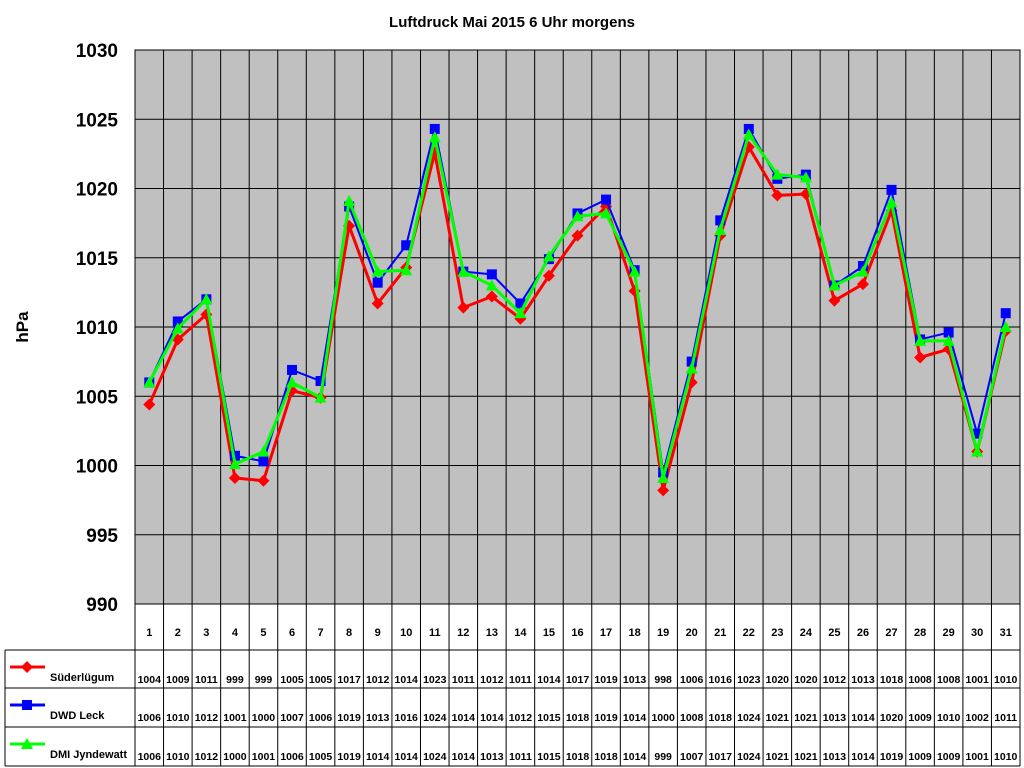 This screenshot has height=768, width=1024. I want to click on table-cell: 1000, so click(235, 757).